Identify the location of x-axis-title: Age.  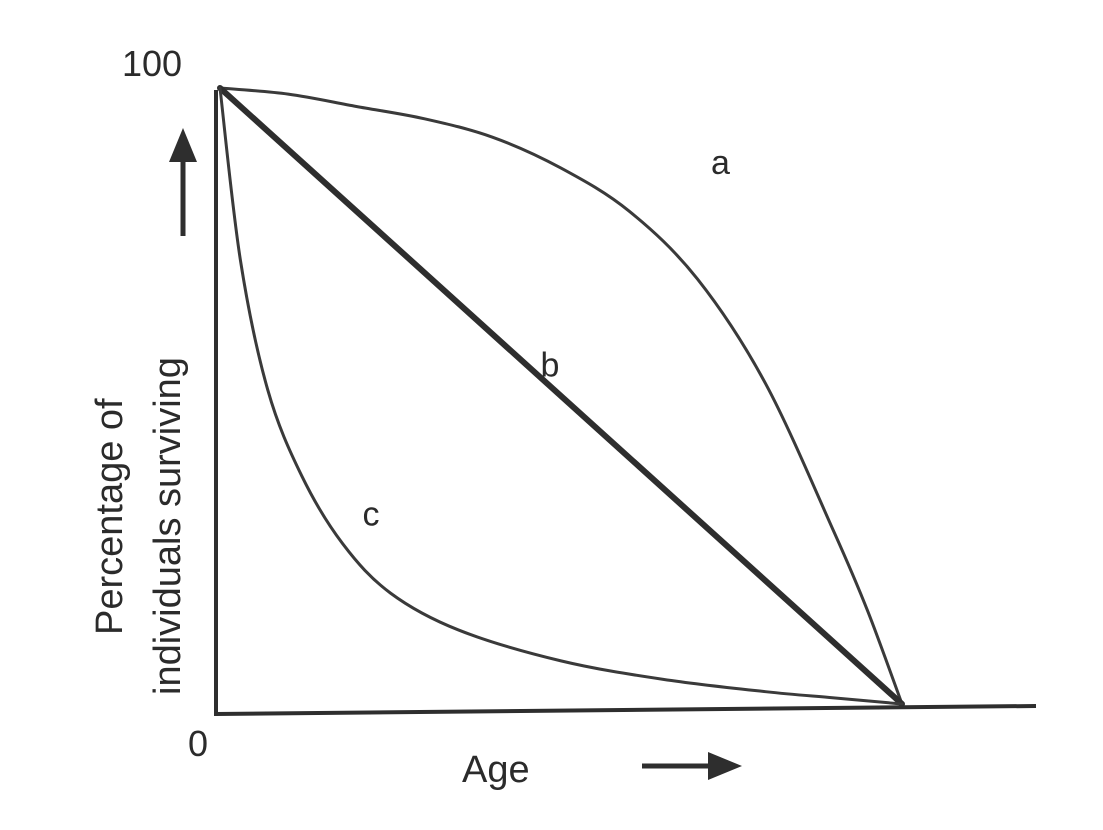
(496, 770).